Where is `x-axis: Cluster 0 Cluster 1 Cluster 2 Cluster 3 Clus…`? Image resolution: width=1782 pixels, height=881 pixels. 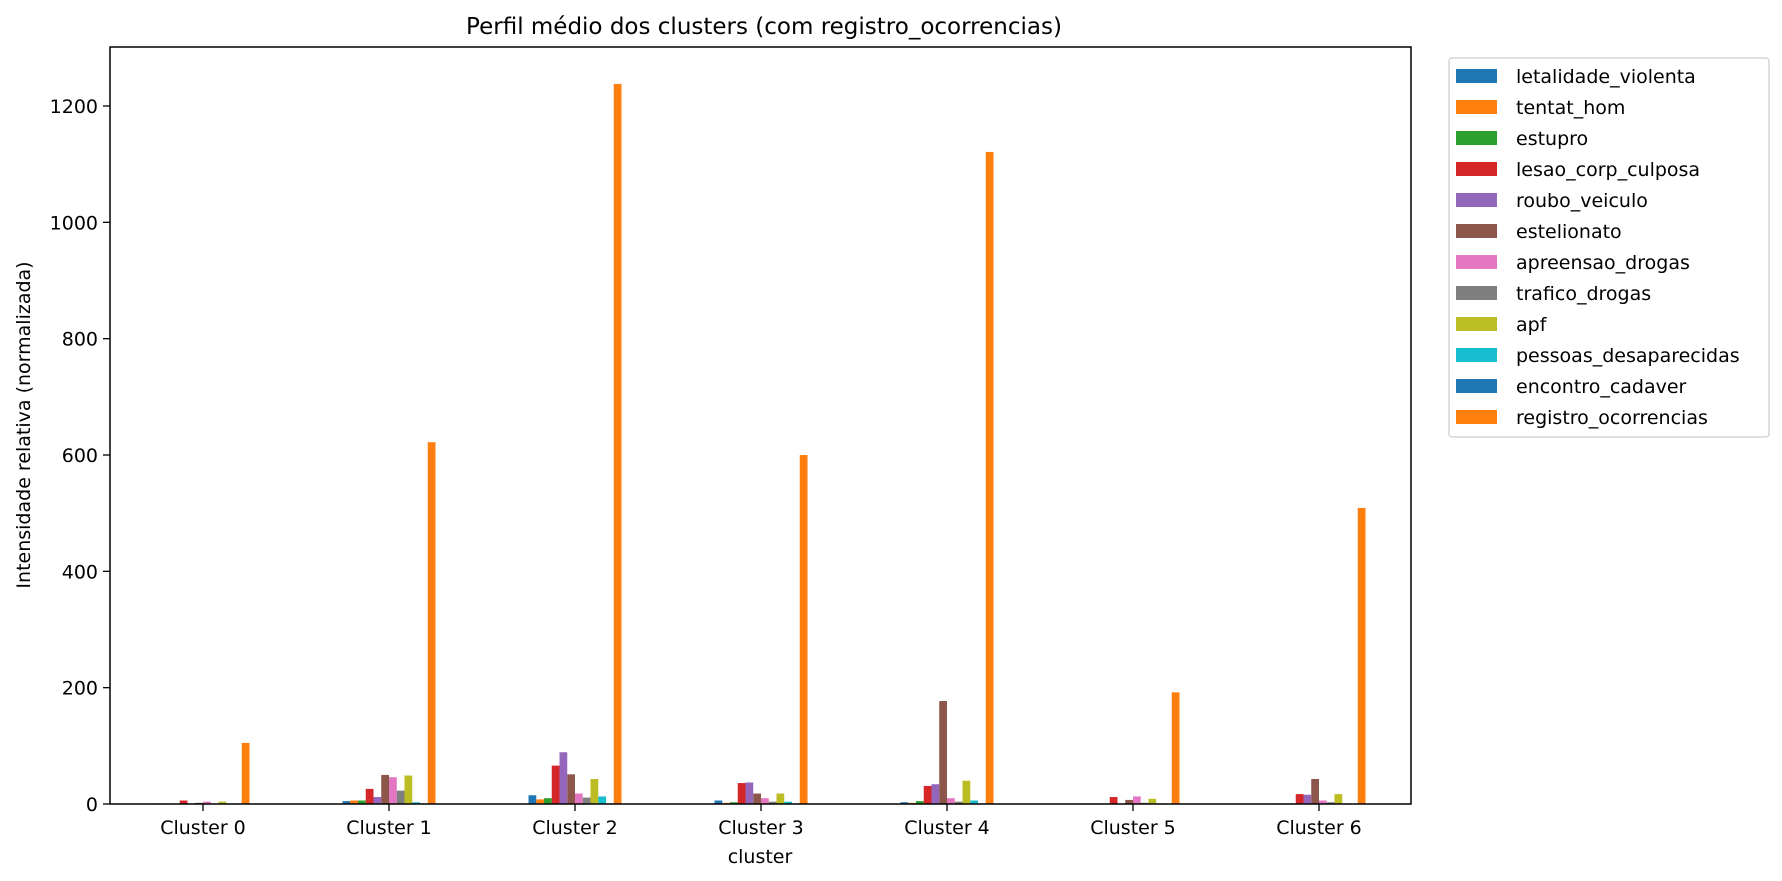
x-axis: Cluster 0 Cluster 1 Cluster 2 Cluster 3 Clus… is located at coordinates (761, 821).